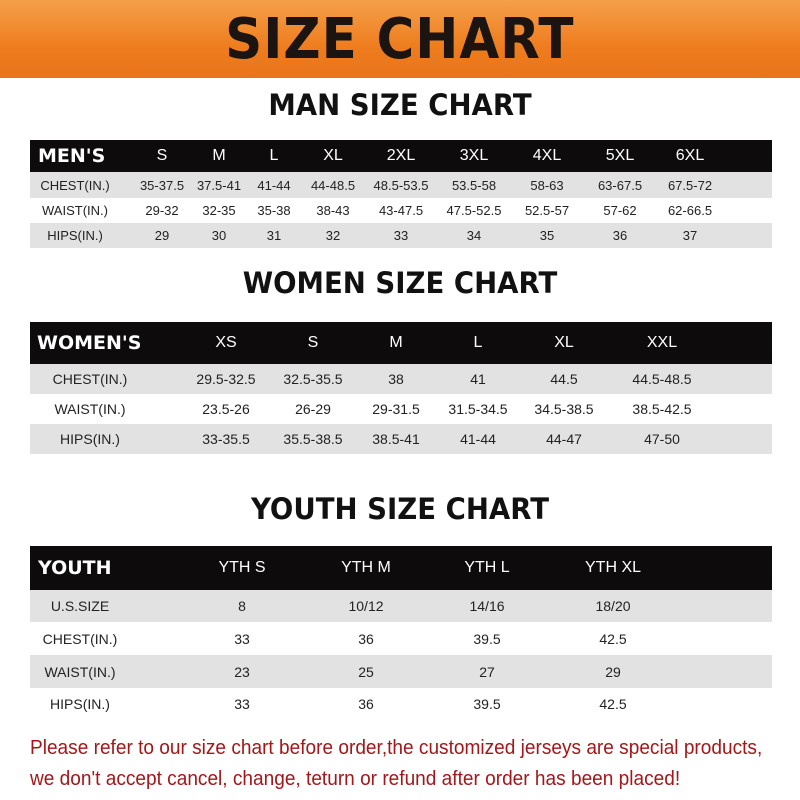 This screenshot has height=800, width=800. Describe the element at coordinates (274, 210) in the screenshot. I see `measurement-cell: 35-38` at that location.